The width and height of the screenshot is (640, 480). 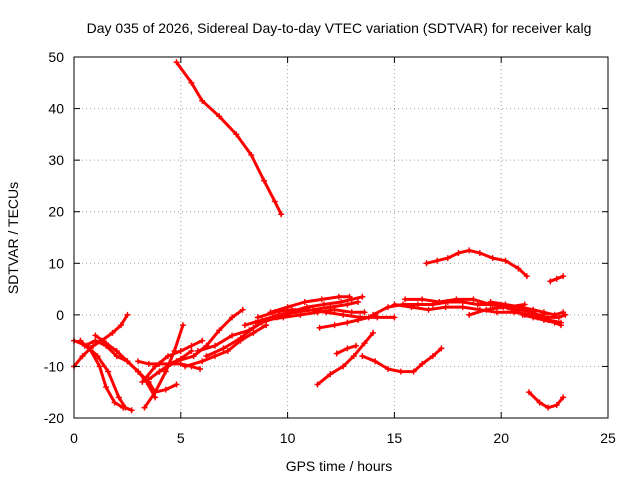 I want to click on series-arc-aa, so click(x=476, y=263).